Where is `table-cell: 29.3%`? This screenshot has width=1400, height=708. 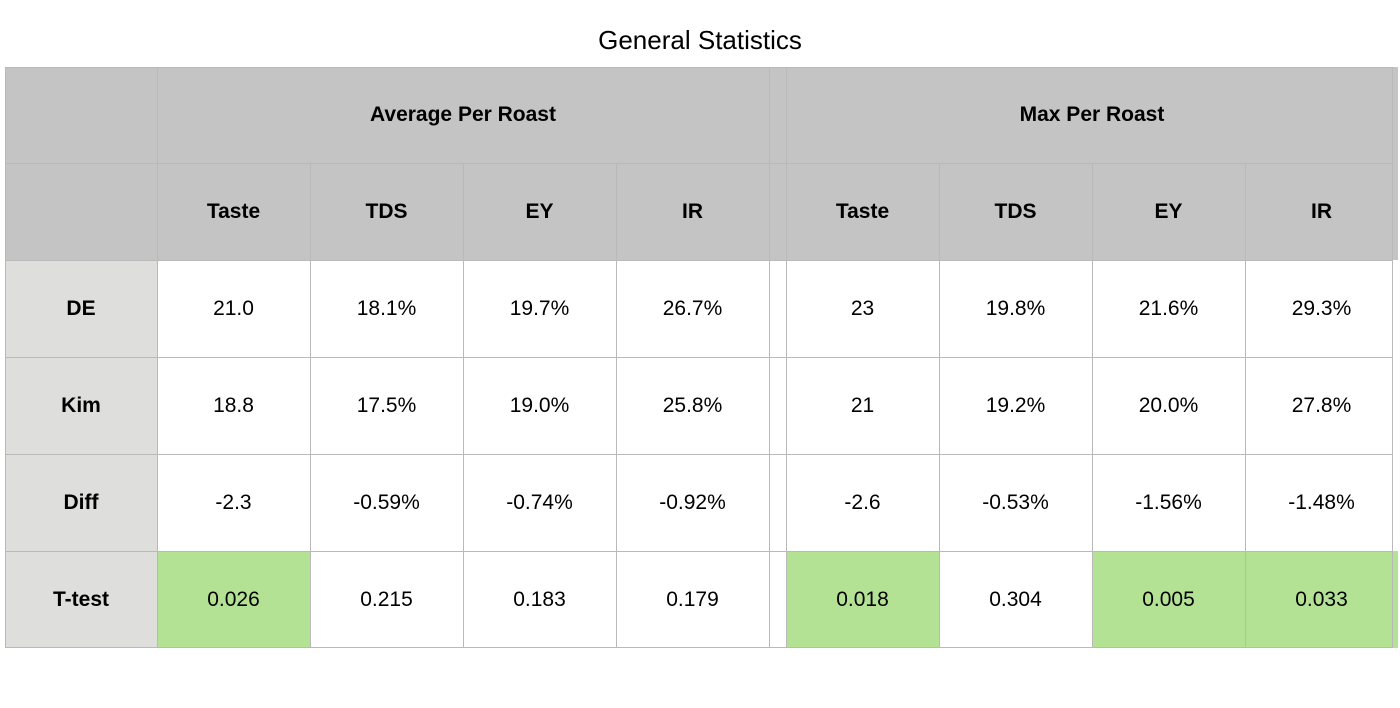
table-cell: 29.3% is located at coordinates (1321, 308).